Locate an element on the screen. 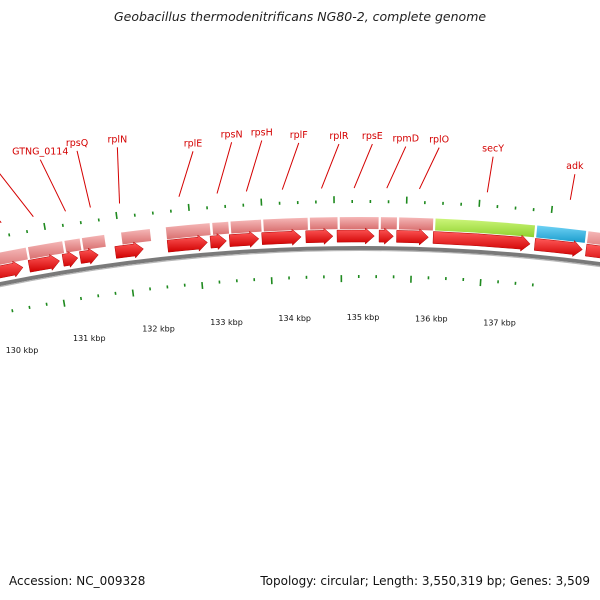 Image resolution: width=600 pixels, height=600 pixels. scale-label: 134 kbp is located at coordinates (294, 318).